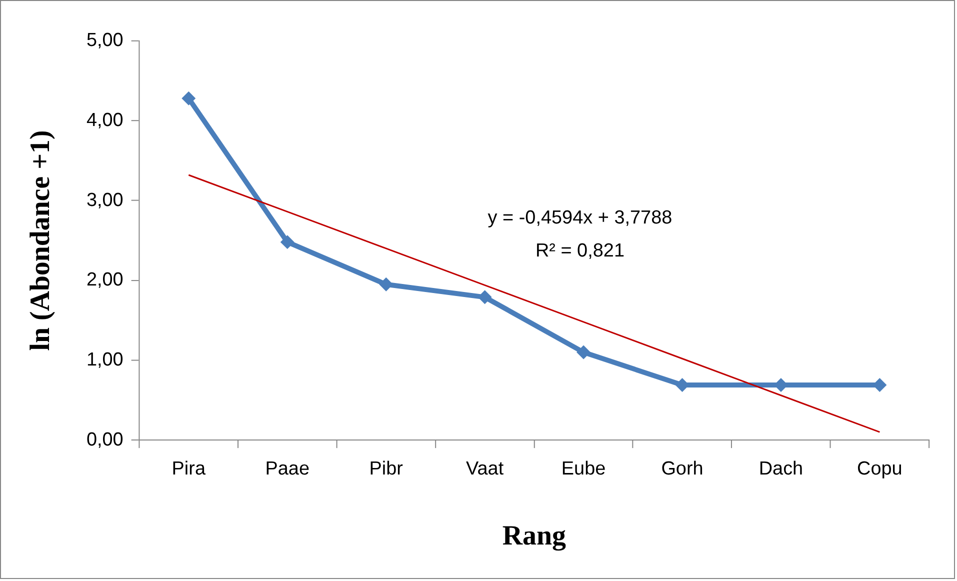 The width and height of the screenshot is (957, 581). Describe the element at coordinates (287, 469) in the screenshot. I see `x-tick-label: Paae` at that location.